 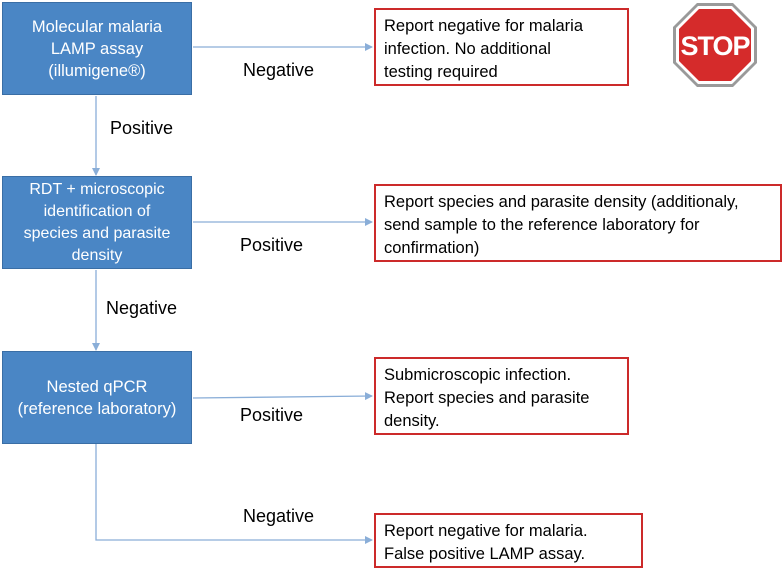 What do you see at coordinates (485, 554) in the screenshot?
I see `result-false-positive-line-2: False positive LAMP assay.` at bounding box center [485, 554].